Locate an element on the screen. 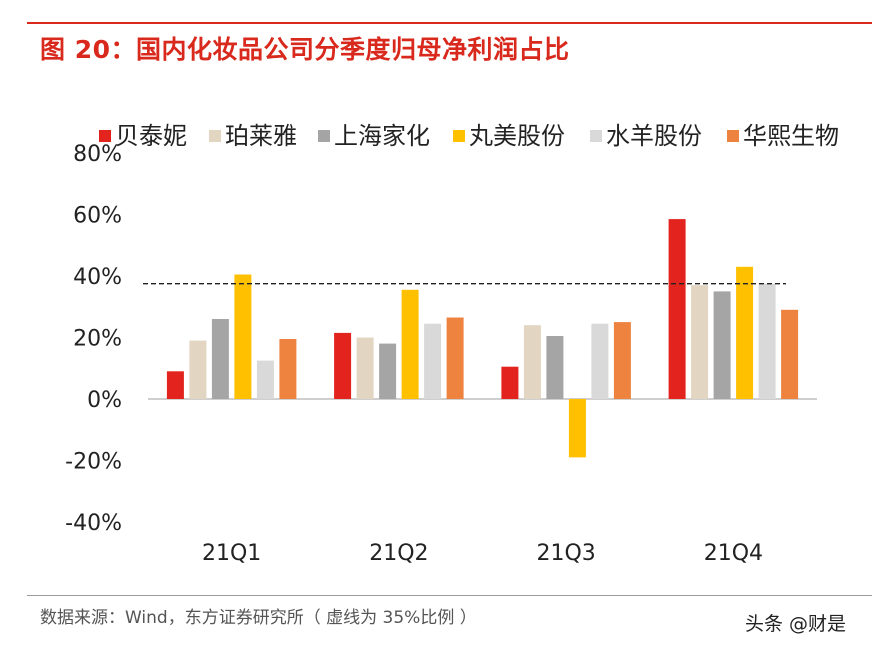 Image resolution: width=882 pixels, height=653 pixels. y-tick-label: 0% is located at coordinates (104, 400).